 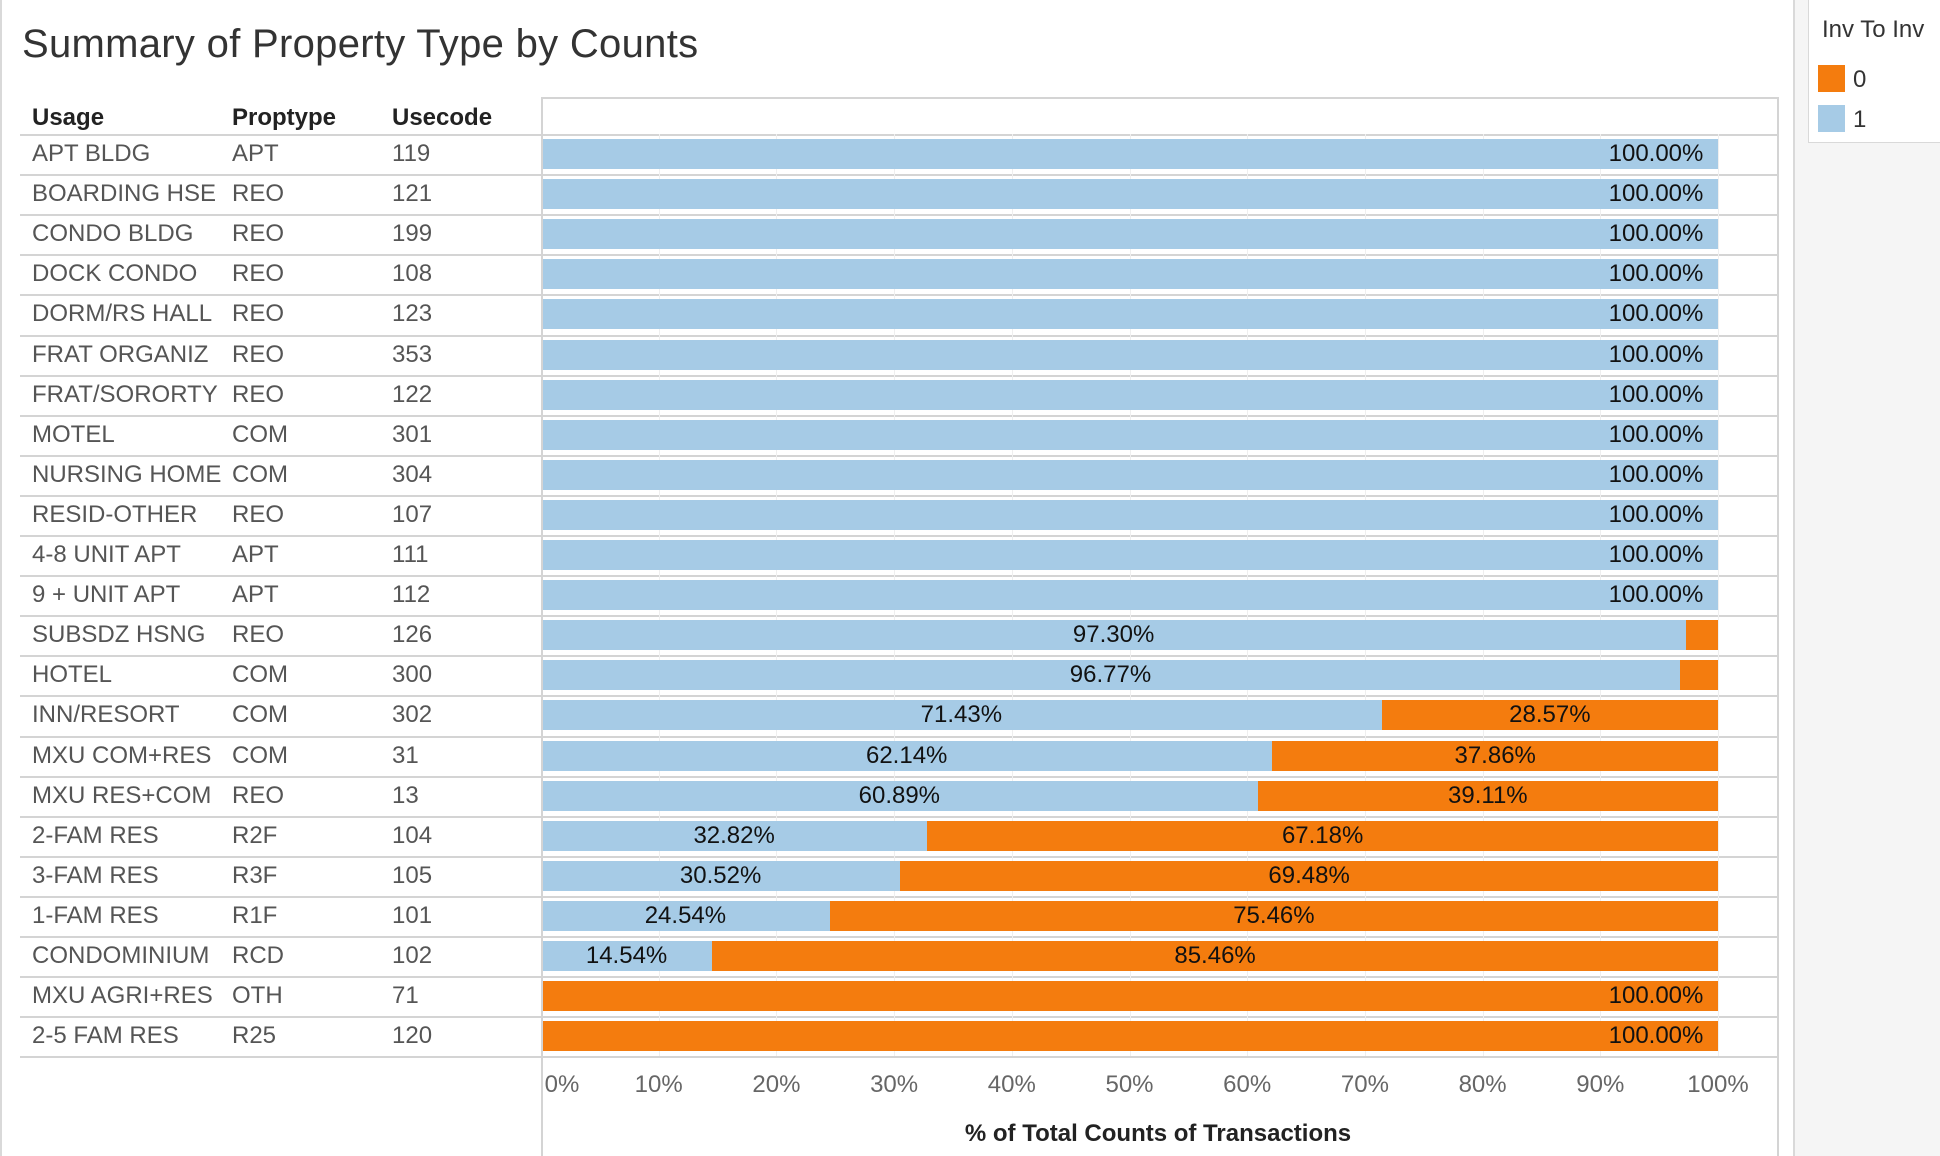 What do you see at coordinates (115, 514) in the screenshot?
I see `row-usage-label: RESID-OTHER` at bounding box center [115, 514].